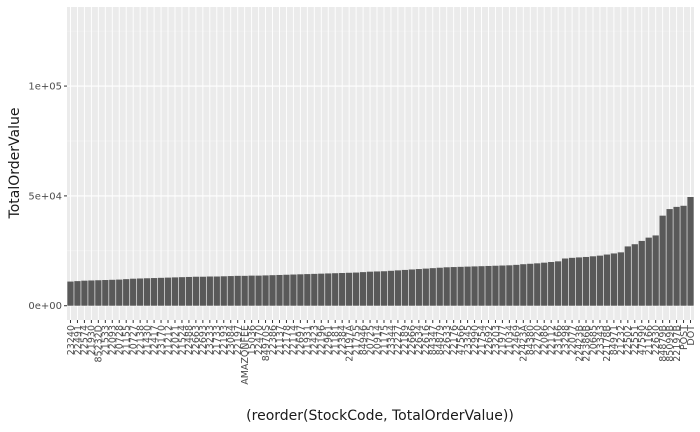 This screenshot has height=432, width=700. What do you see at coordinates (447, 340) in the screenshot?
I see `x-tick-label: 22633` at bounding box center [447, 340].